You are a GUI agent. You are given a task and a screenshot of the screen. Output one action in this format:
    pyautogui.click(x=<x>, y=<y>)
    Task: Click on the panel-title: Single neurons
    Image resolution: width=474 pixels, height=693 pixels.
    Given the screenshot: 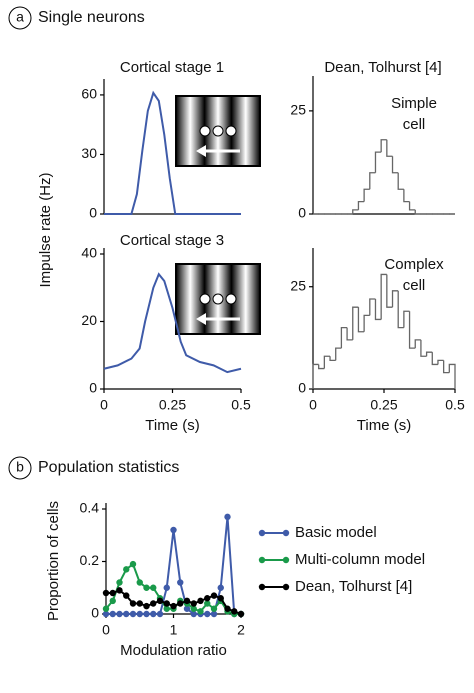 What is the action you would take?
    pyautogui.click(x=91, y=17)
    